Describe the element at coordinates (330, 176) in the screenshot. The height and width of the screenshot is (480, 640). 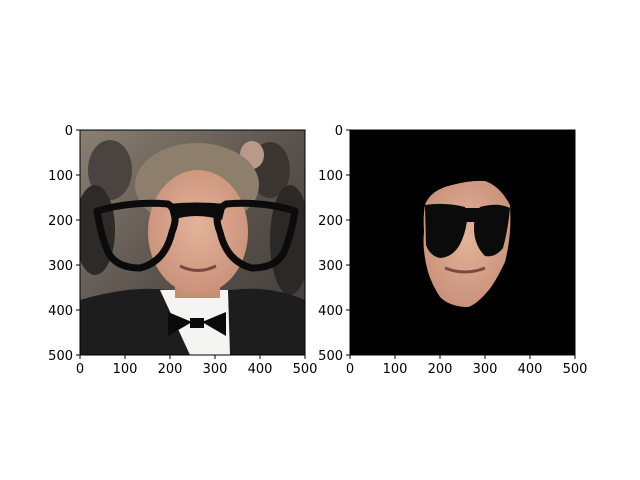
I see `right-y-tick-label: 100` at that location.